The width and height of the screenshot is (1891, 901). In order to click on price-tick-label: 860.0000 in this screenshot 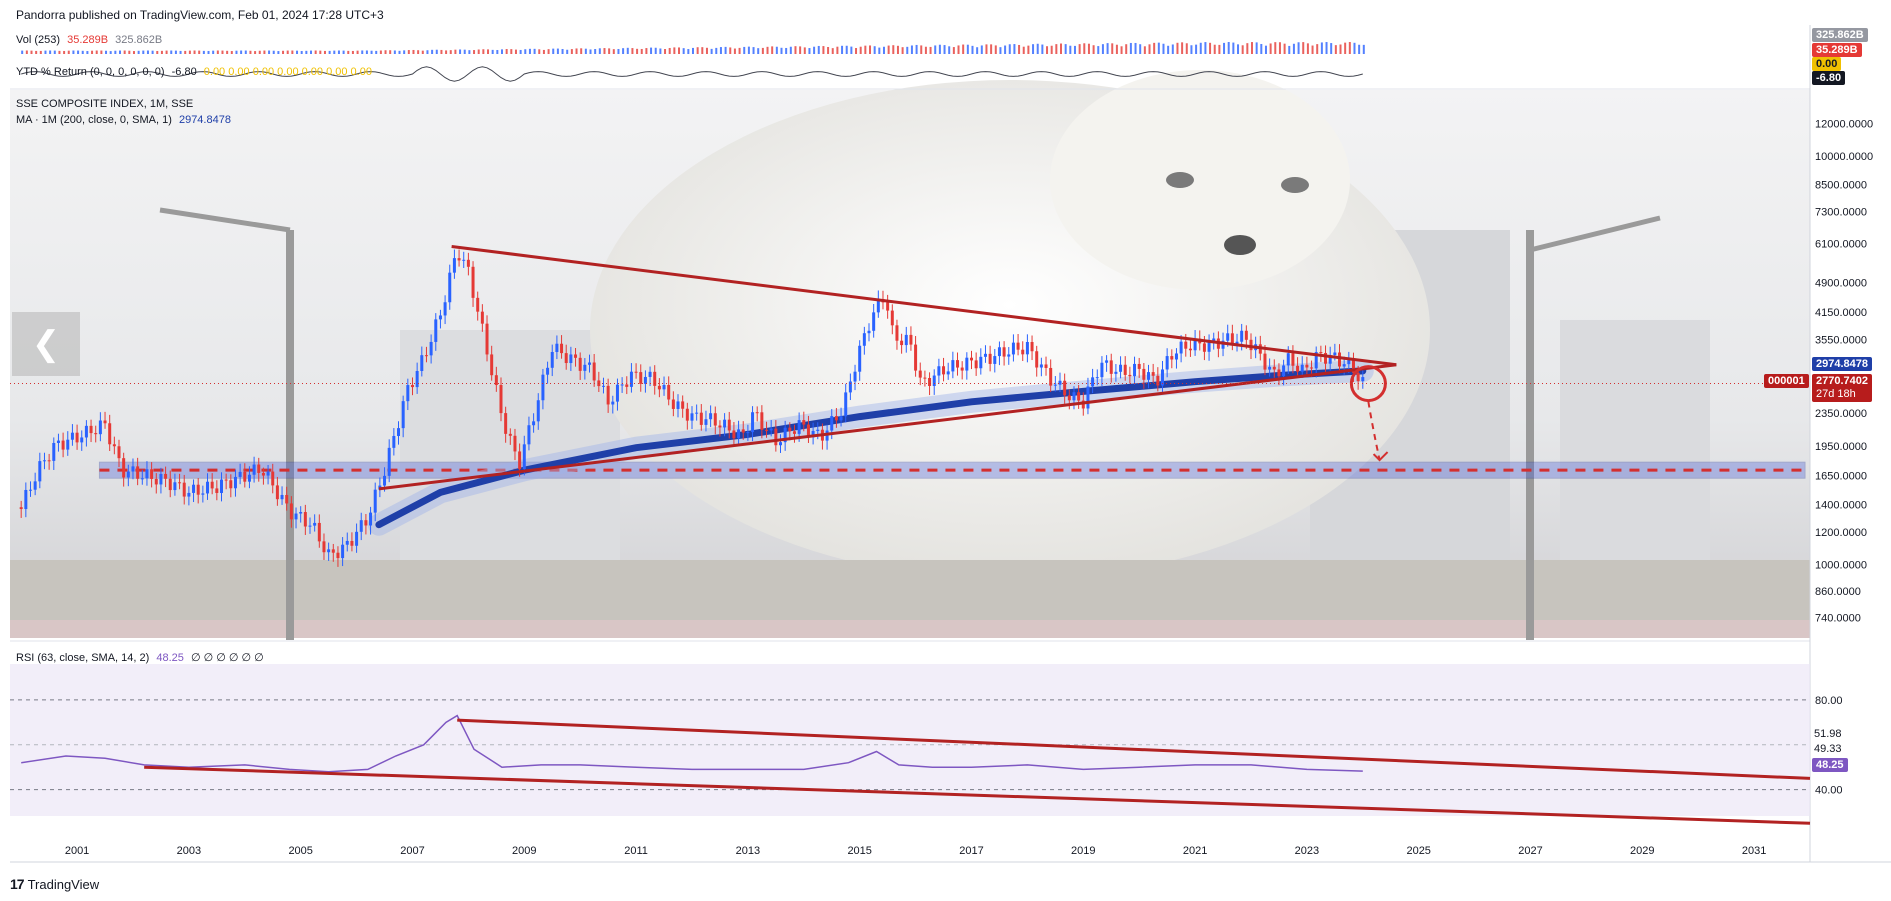, I will do `click(1838, 592)`.